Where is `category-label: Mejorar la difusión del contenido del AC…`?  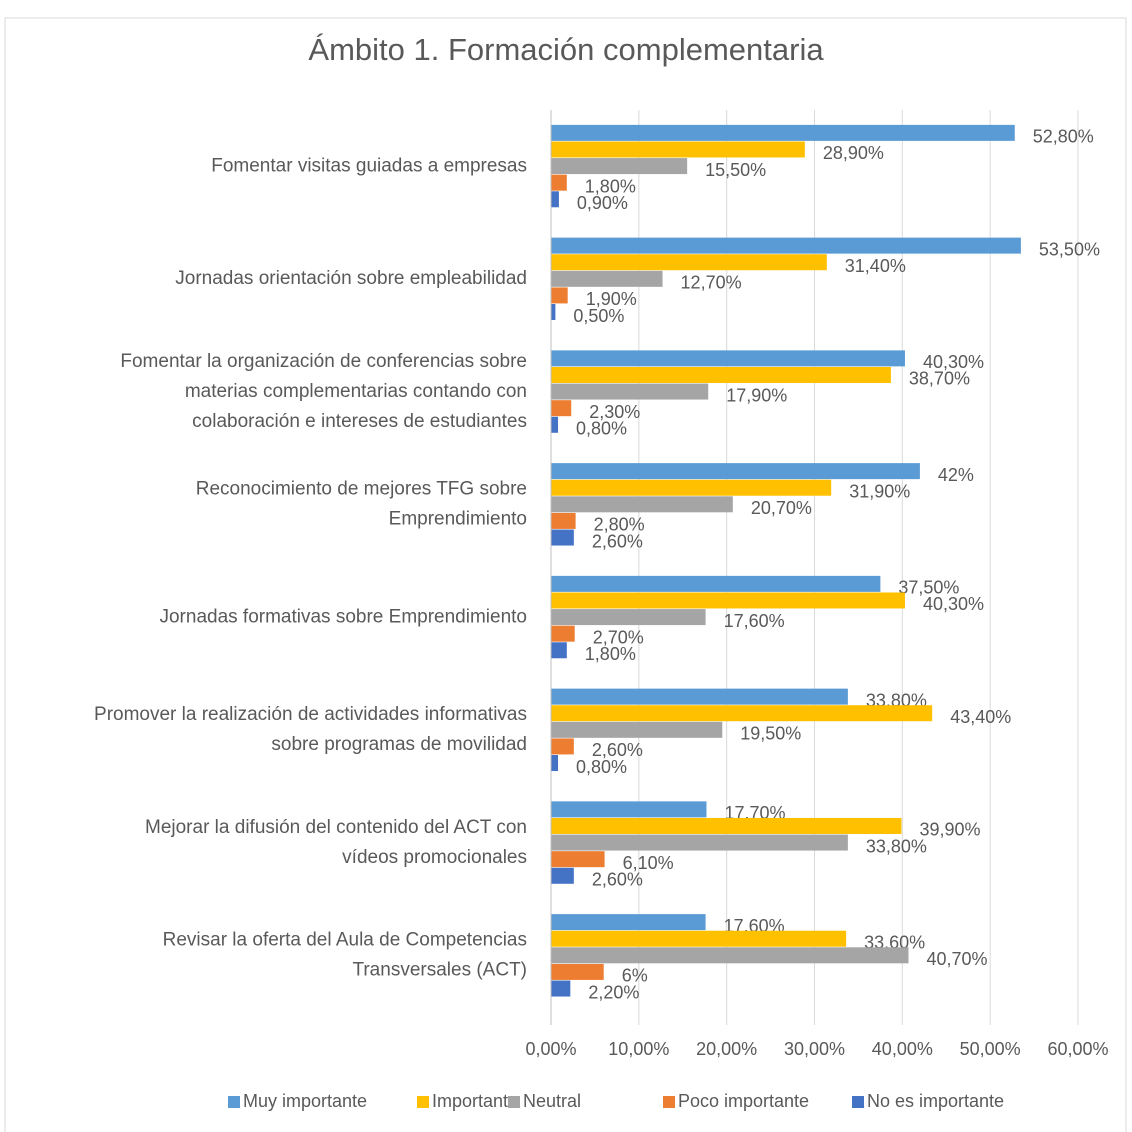
category-label: Mejorar la difusión del contenido del AC… is located at coordinates (336, 842).